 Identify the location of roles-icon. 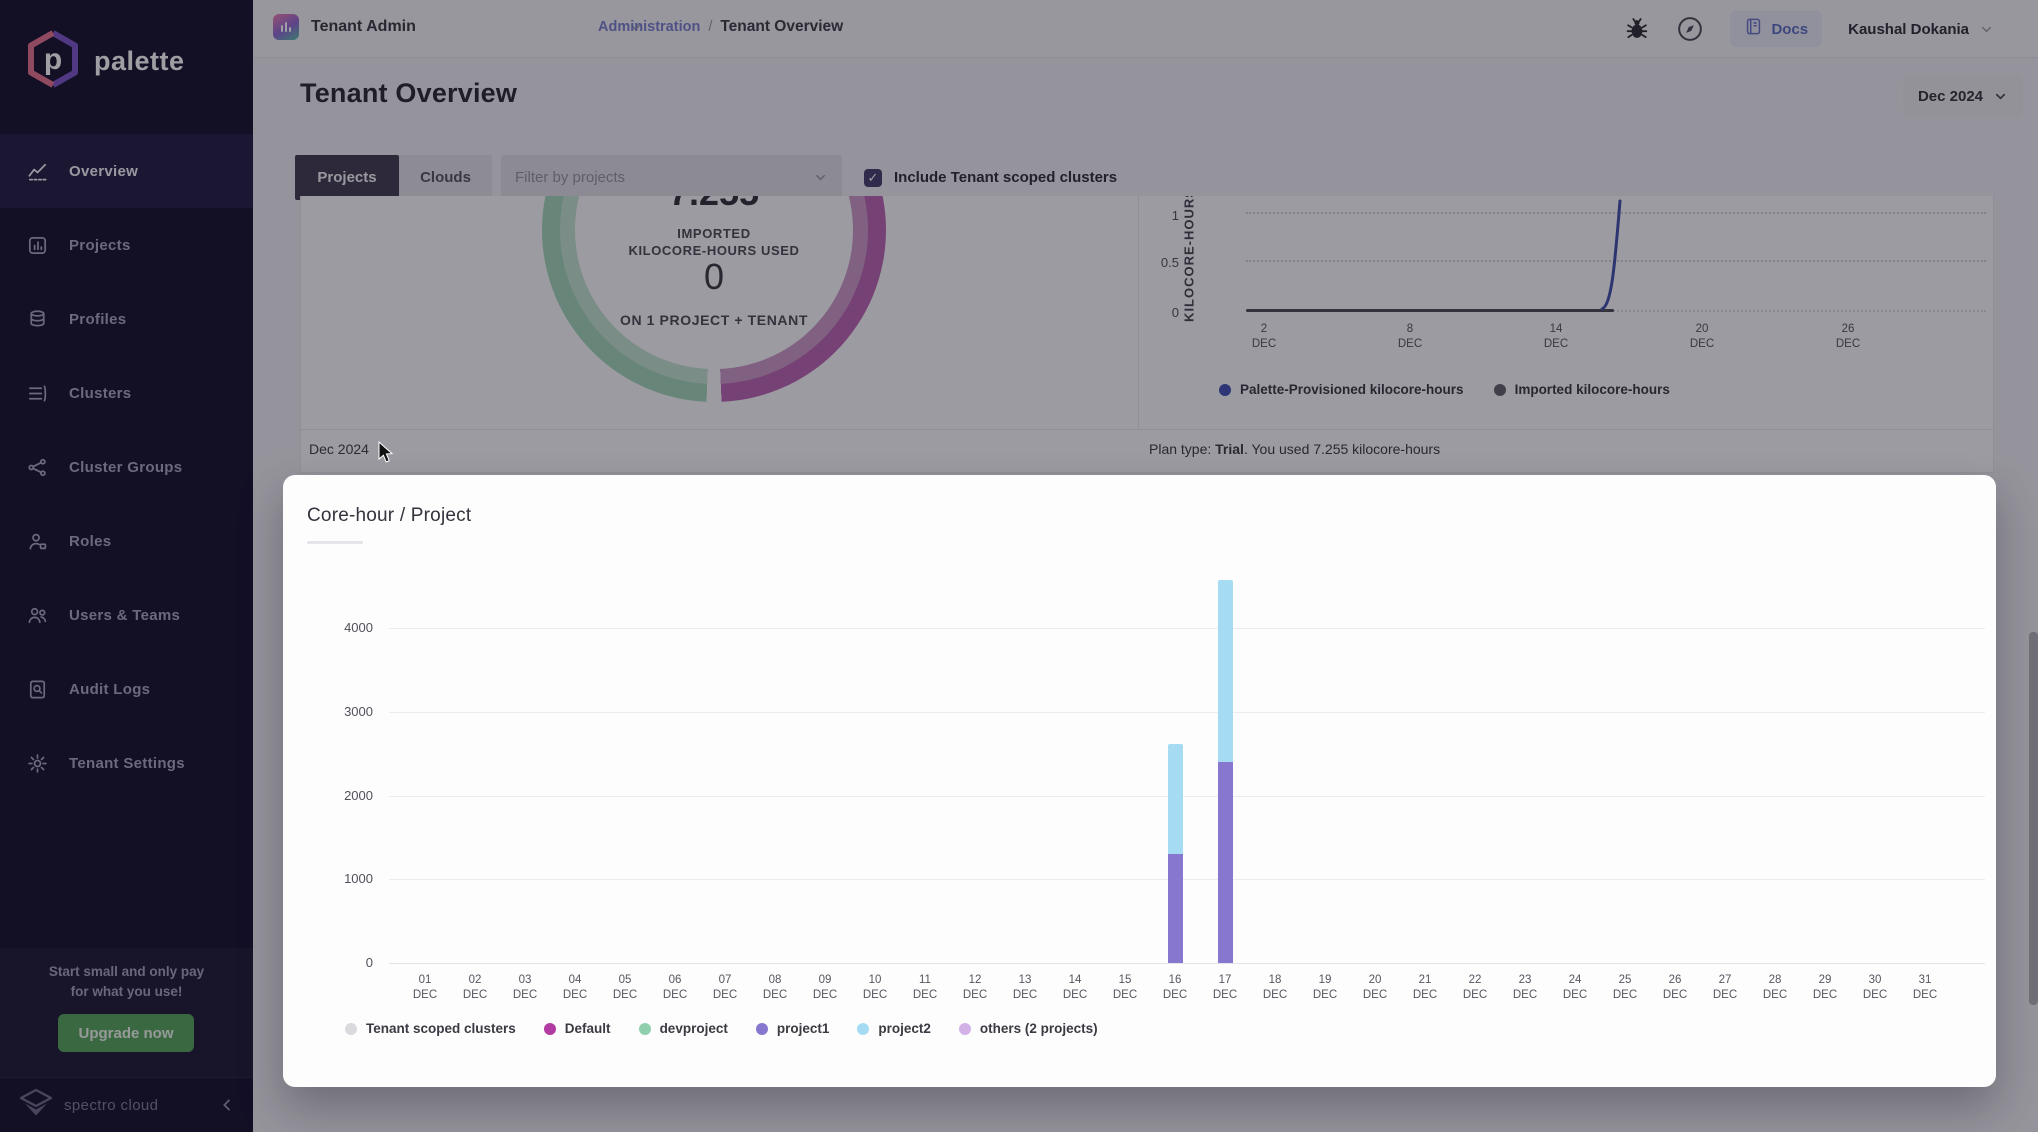
(37, 541).